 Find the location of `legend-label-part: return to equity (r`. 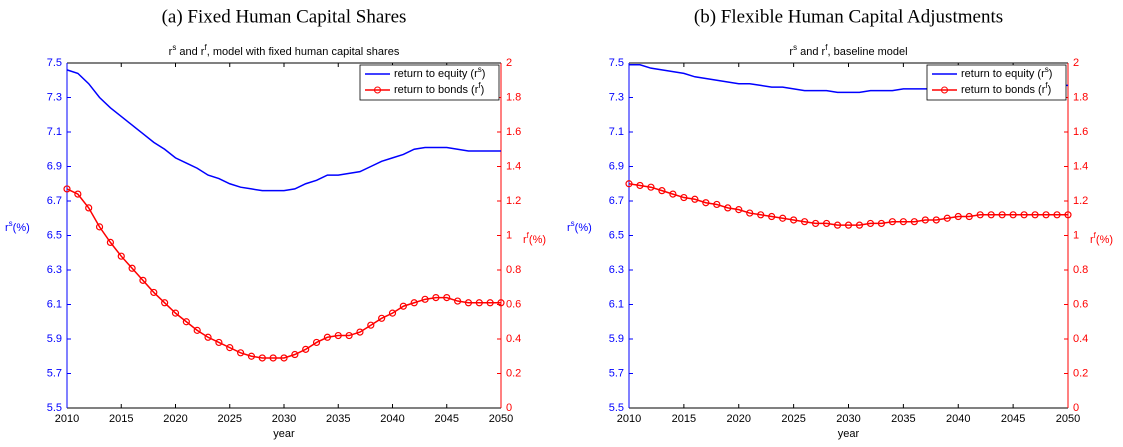

legend-label-part: return to equity (r is located at coordinates (436, 74).